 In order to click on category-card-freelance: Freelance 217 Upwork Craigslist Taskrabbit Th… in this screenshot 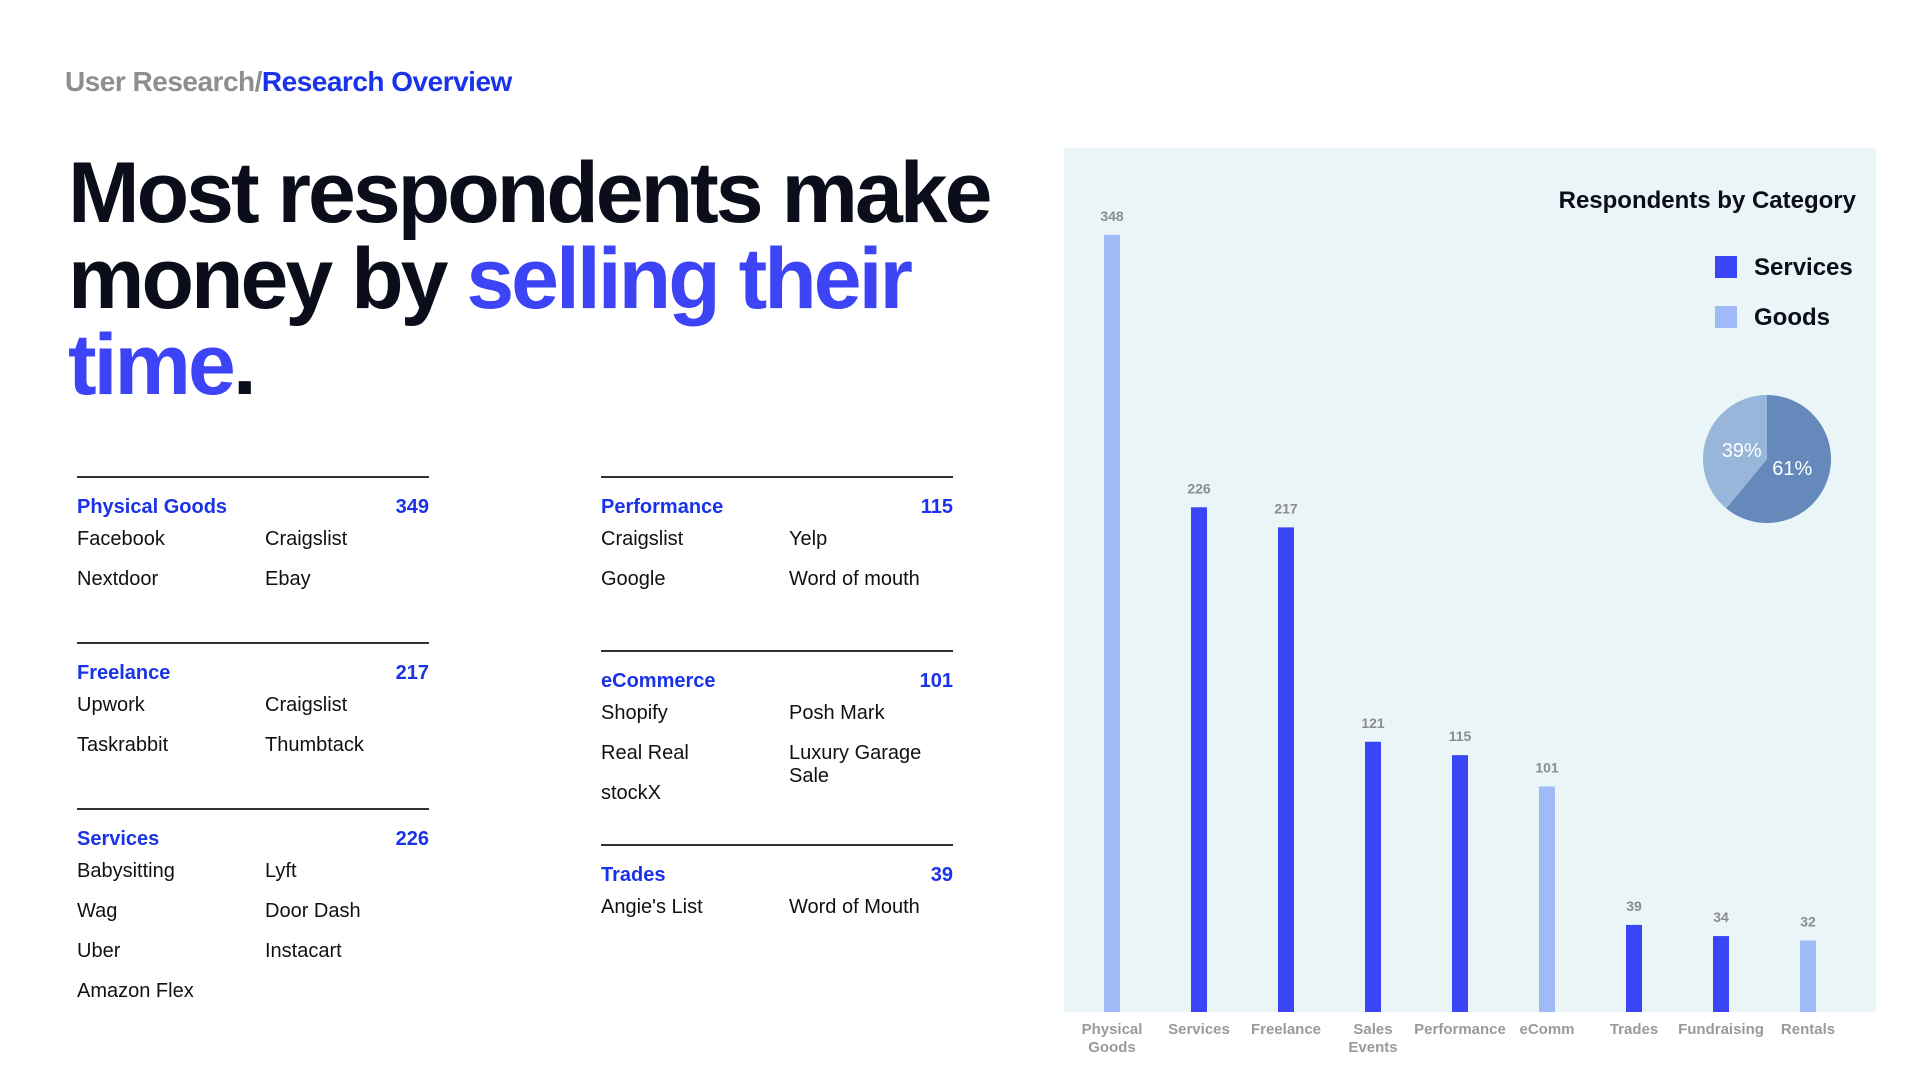, I will do `click(253, 709)`.